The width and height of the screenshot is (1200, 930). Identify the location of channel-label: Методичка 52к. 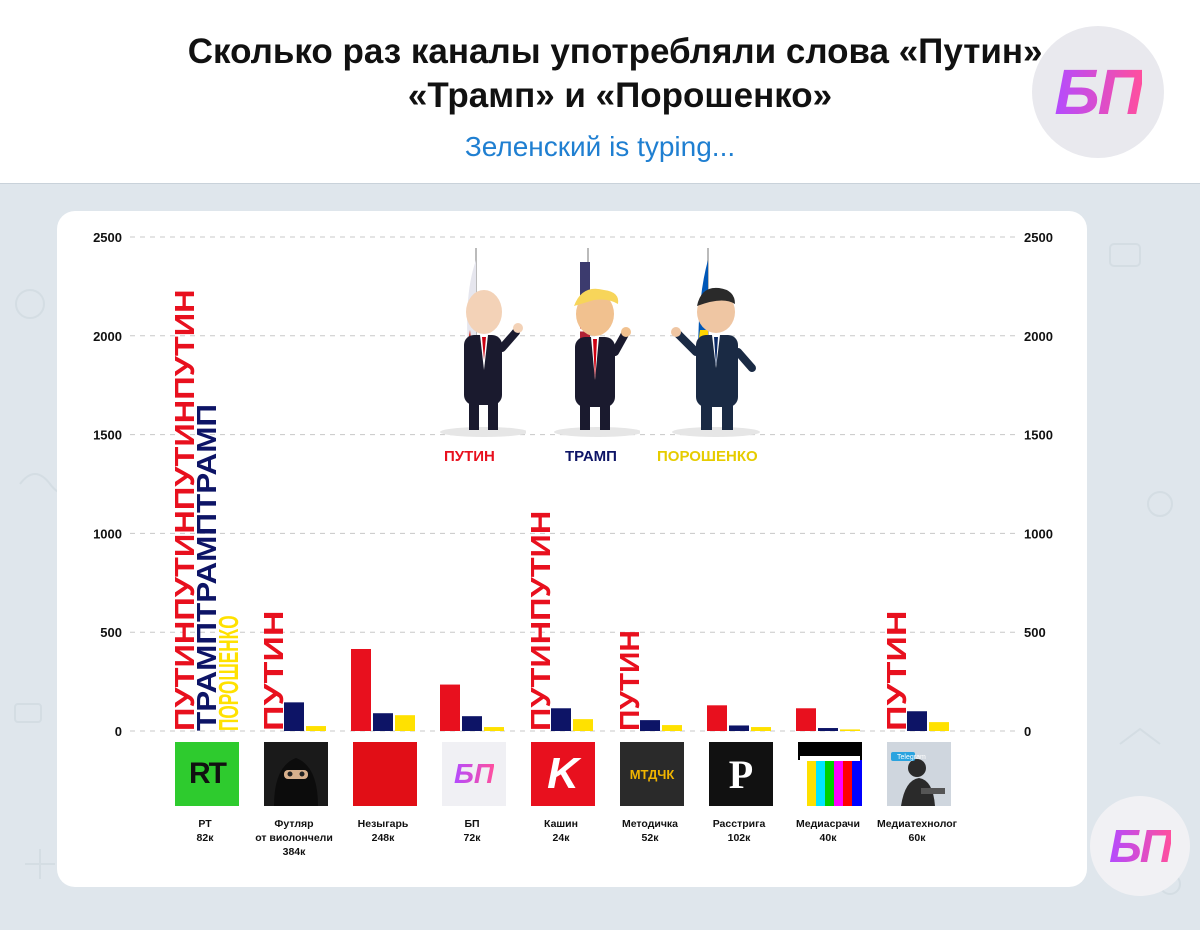
(650, 831).